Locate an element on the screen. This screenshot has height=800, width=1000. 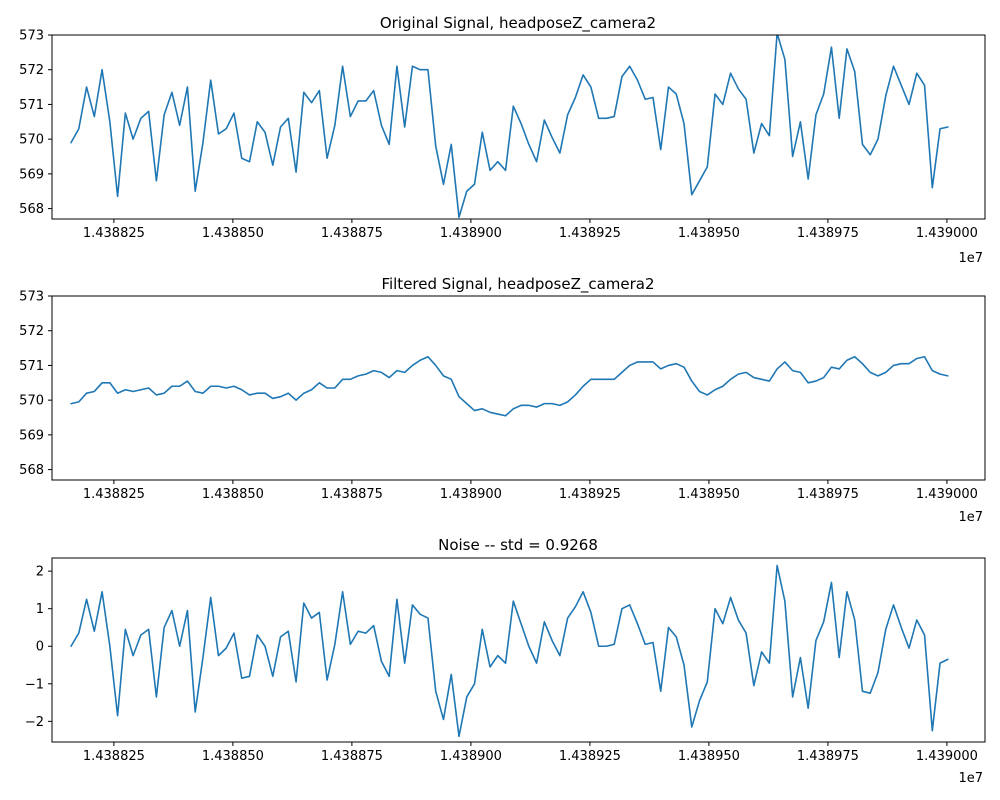
panel-title: Filtered Signal, headposeZ_camera2 is located at coordinates (517, 284).